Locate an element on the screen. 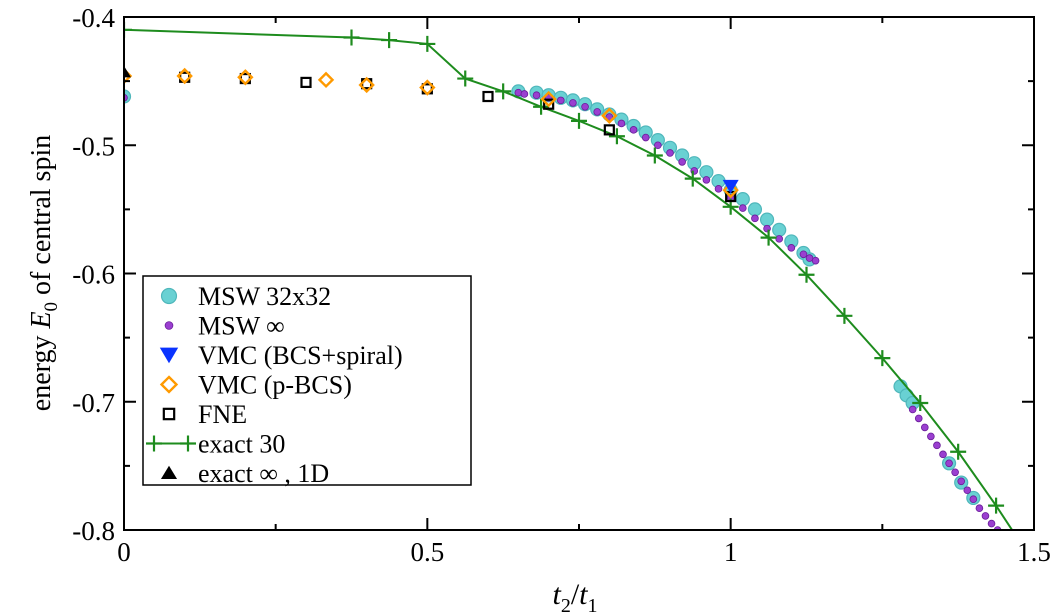 The height and width of the screenshot is (614, 1056). y-label-prefix: energy is located at coordinates (41, 370).